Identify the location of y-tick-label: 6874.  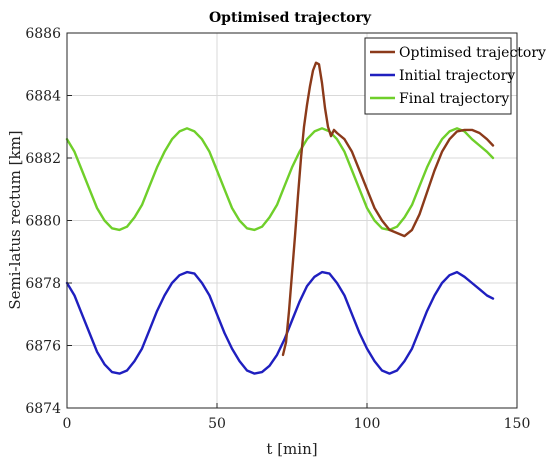
(43, 409).